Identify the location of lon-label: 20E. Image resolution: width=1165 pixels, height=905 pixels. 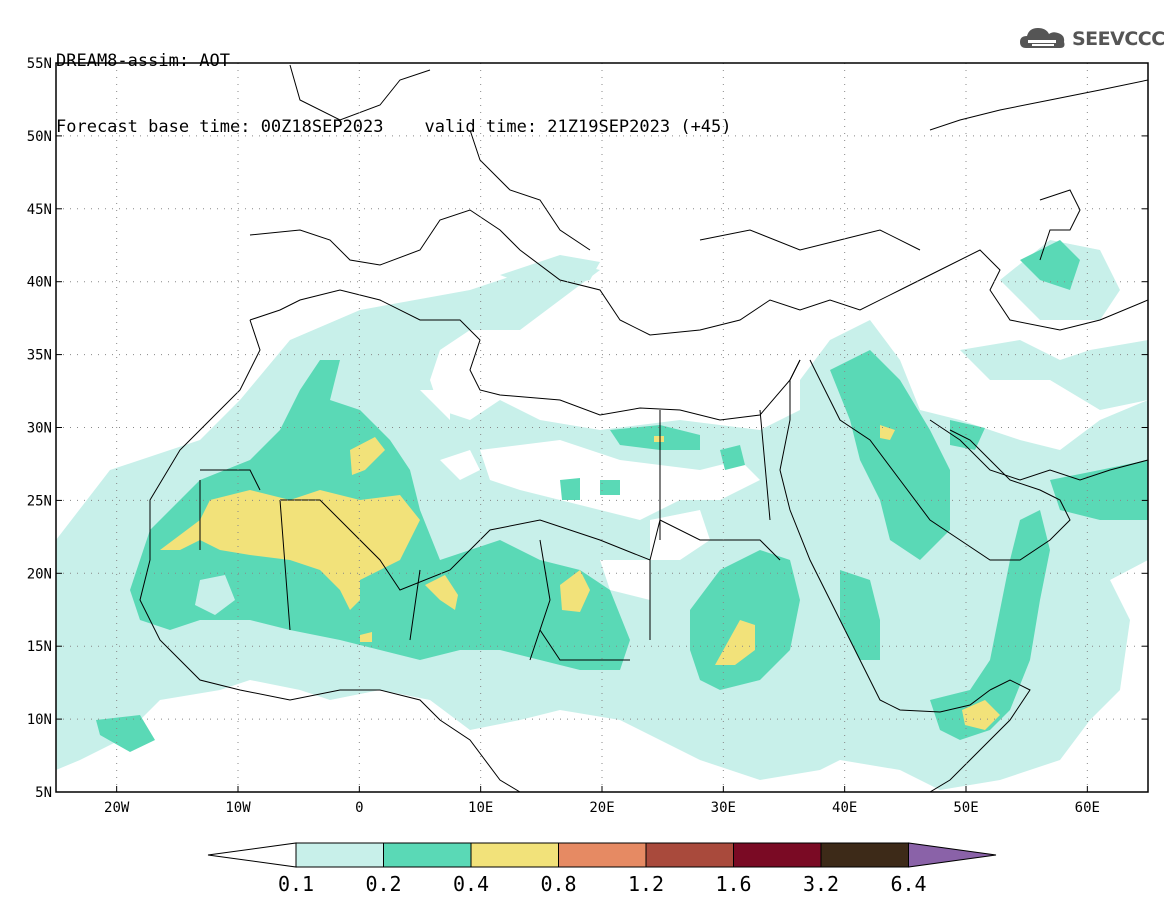
(601, 808).